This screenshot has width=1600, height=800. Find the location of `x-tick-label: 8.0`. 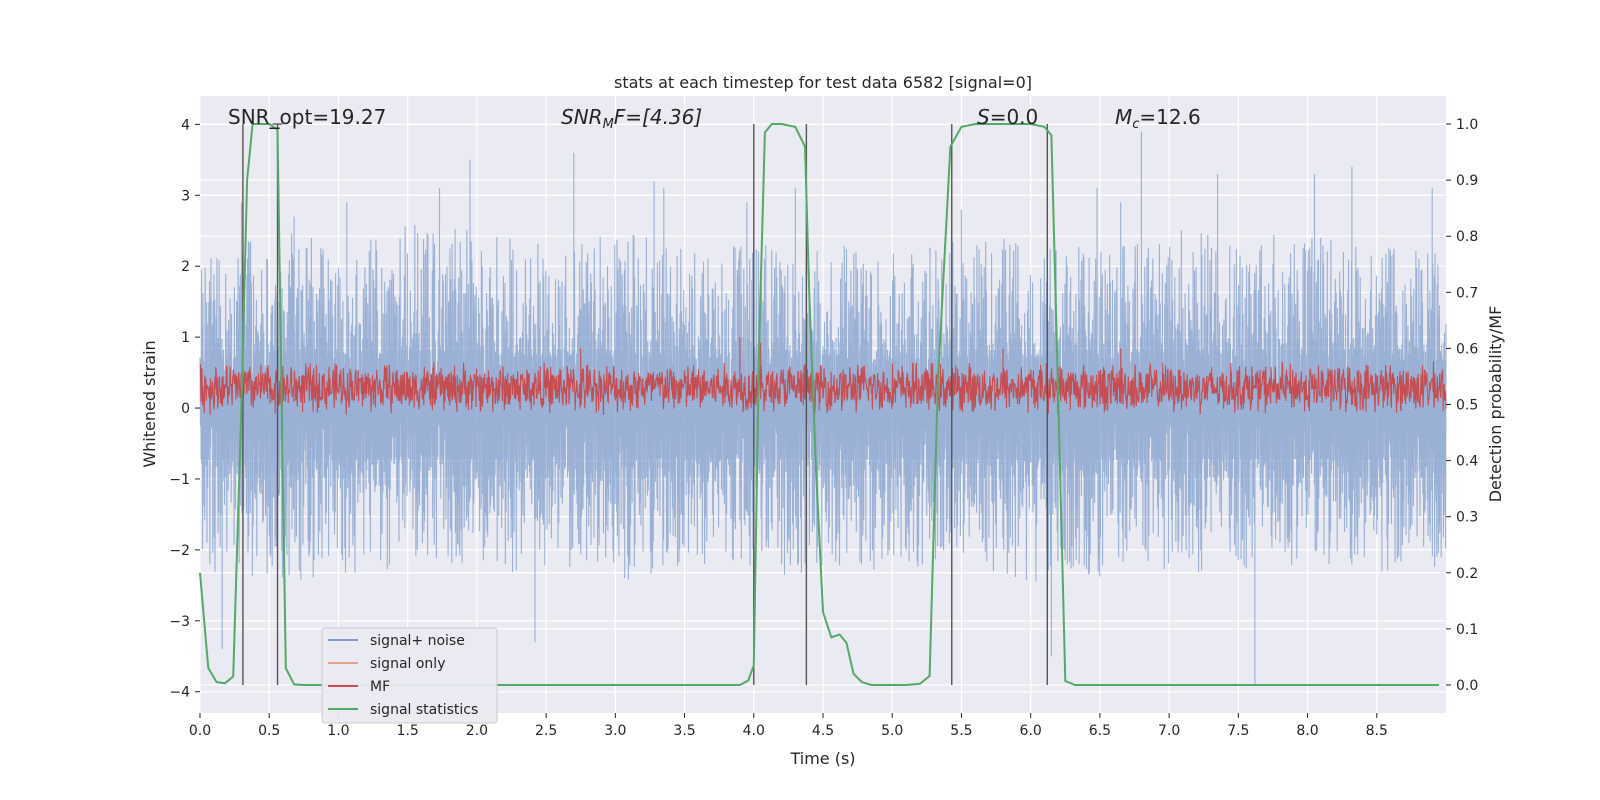

x-tick-label: 8.0 is located at coordinates (1307, 731).